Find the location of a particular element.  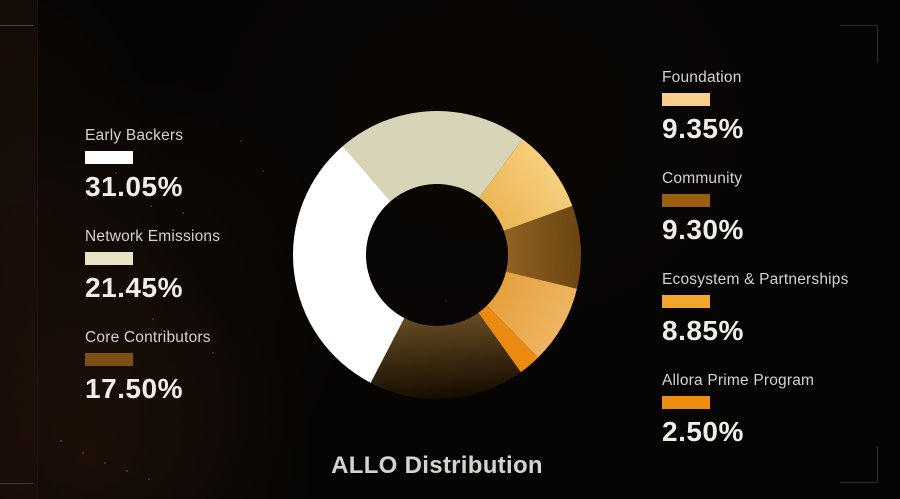

donut-segment-core-contributors is located at coordinates (445, 355).